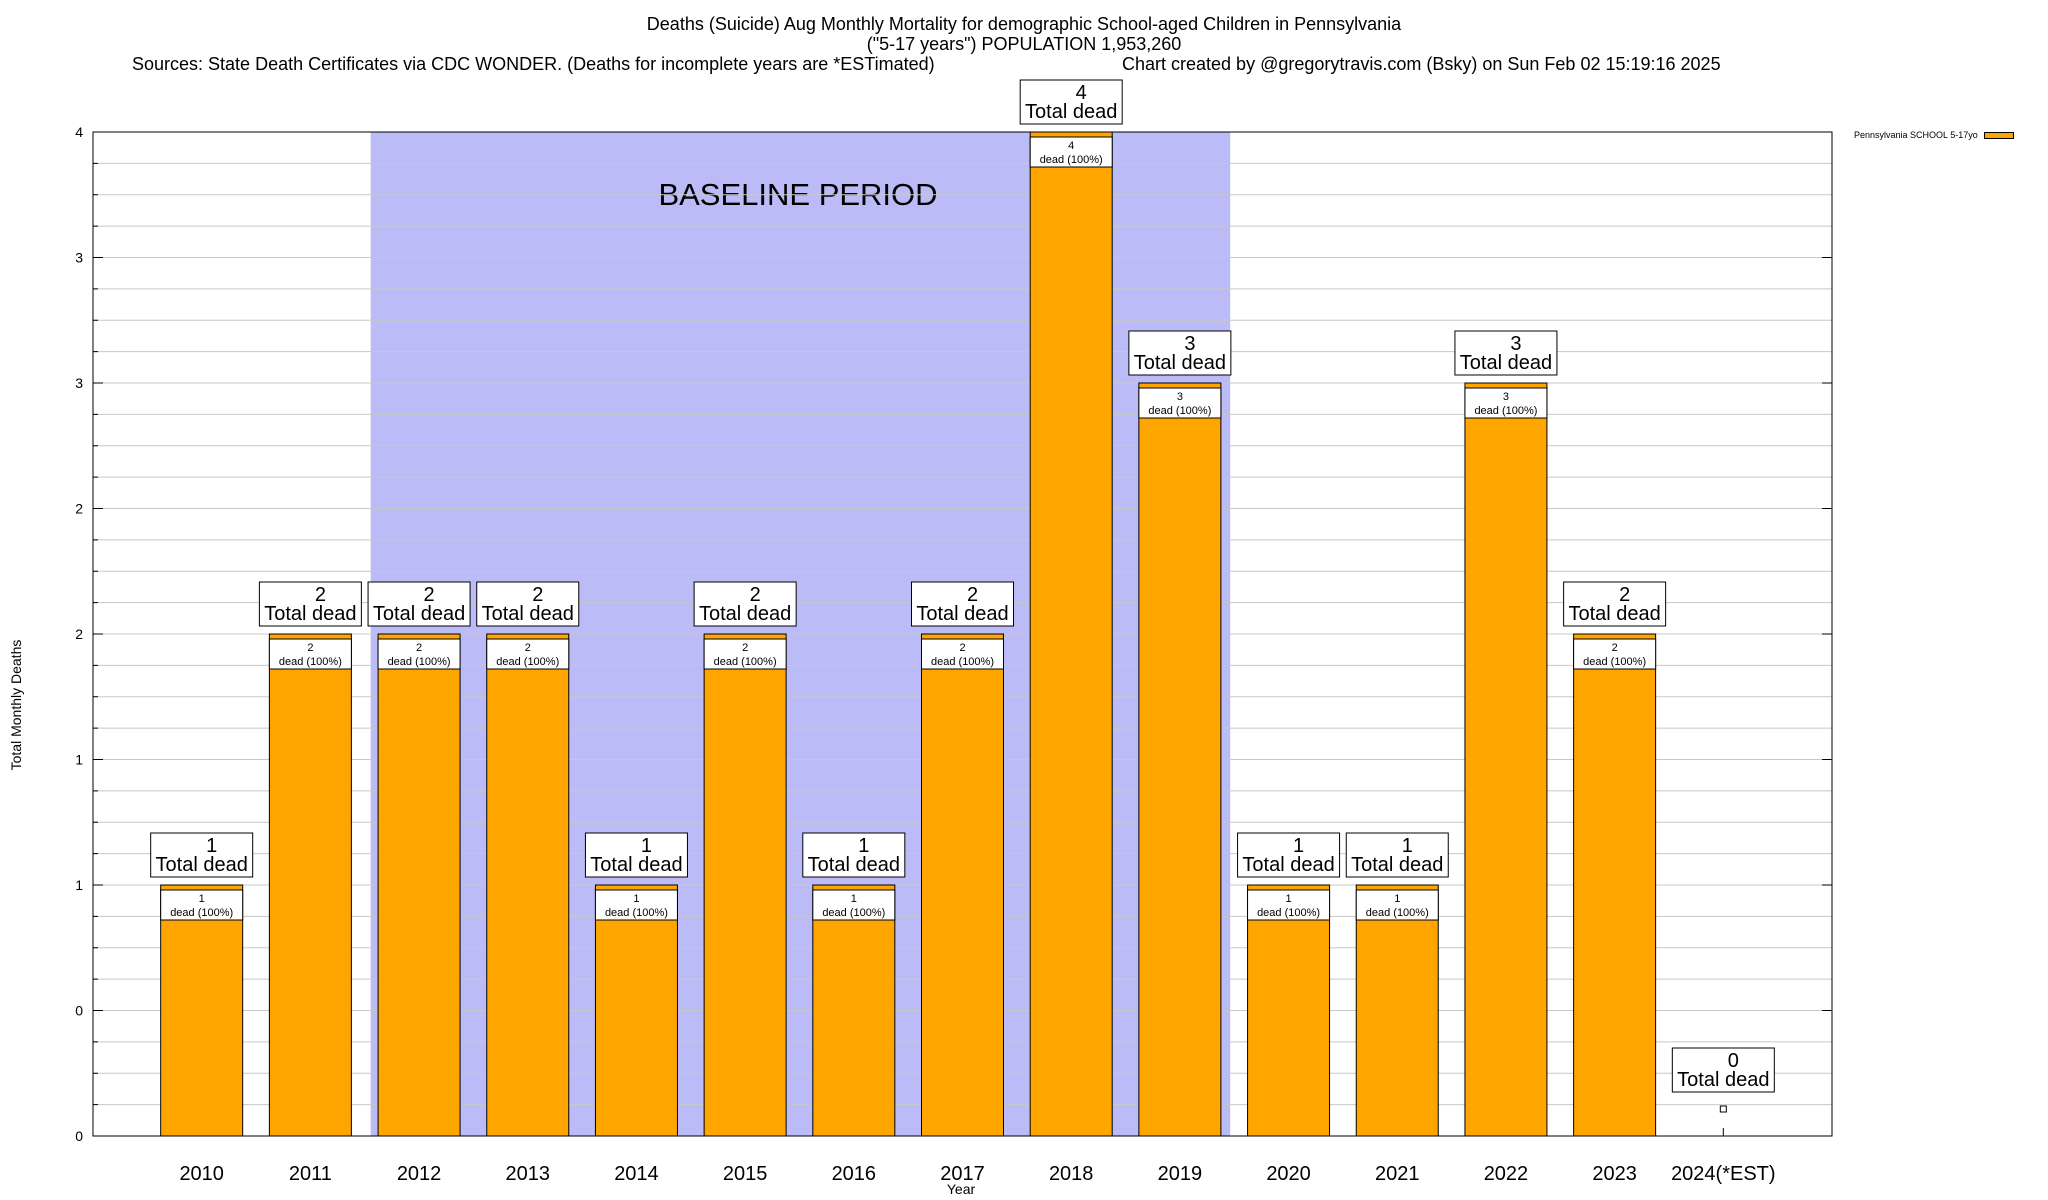 Image resolution: width=2048 pixels, height=1200 pixels. Describe the element at coordinates (1071, 1174) in the screenshot. I see `x-tick-label: 2018` at that location.